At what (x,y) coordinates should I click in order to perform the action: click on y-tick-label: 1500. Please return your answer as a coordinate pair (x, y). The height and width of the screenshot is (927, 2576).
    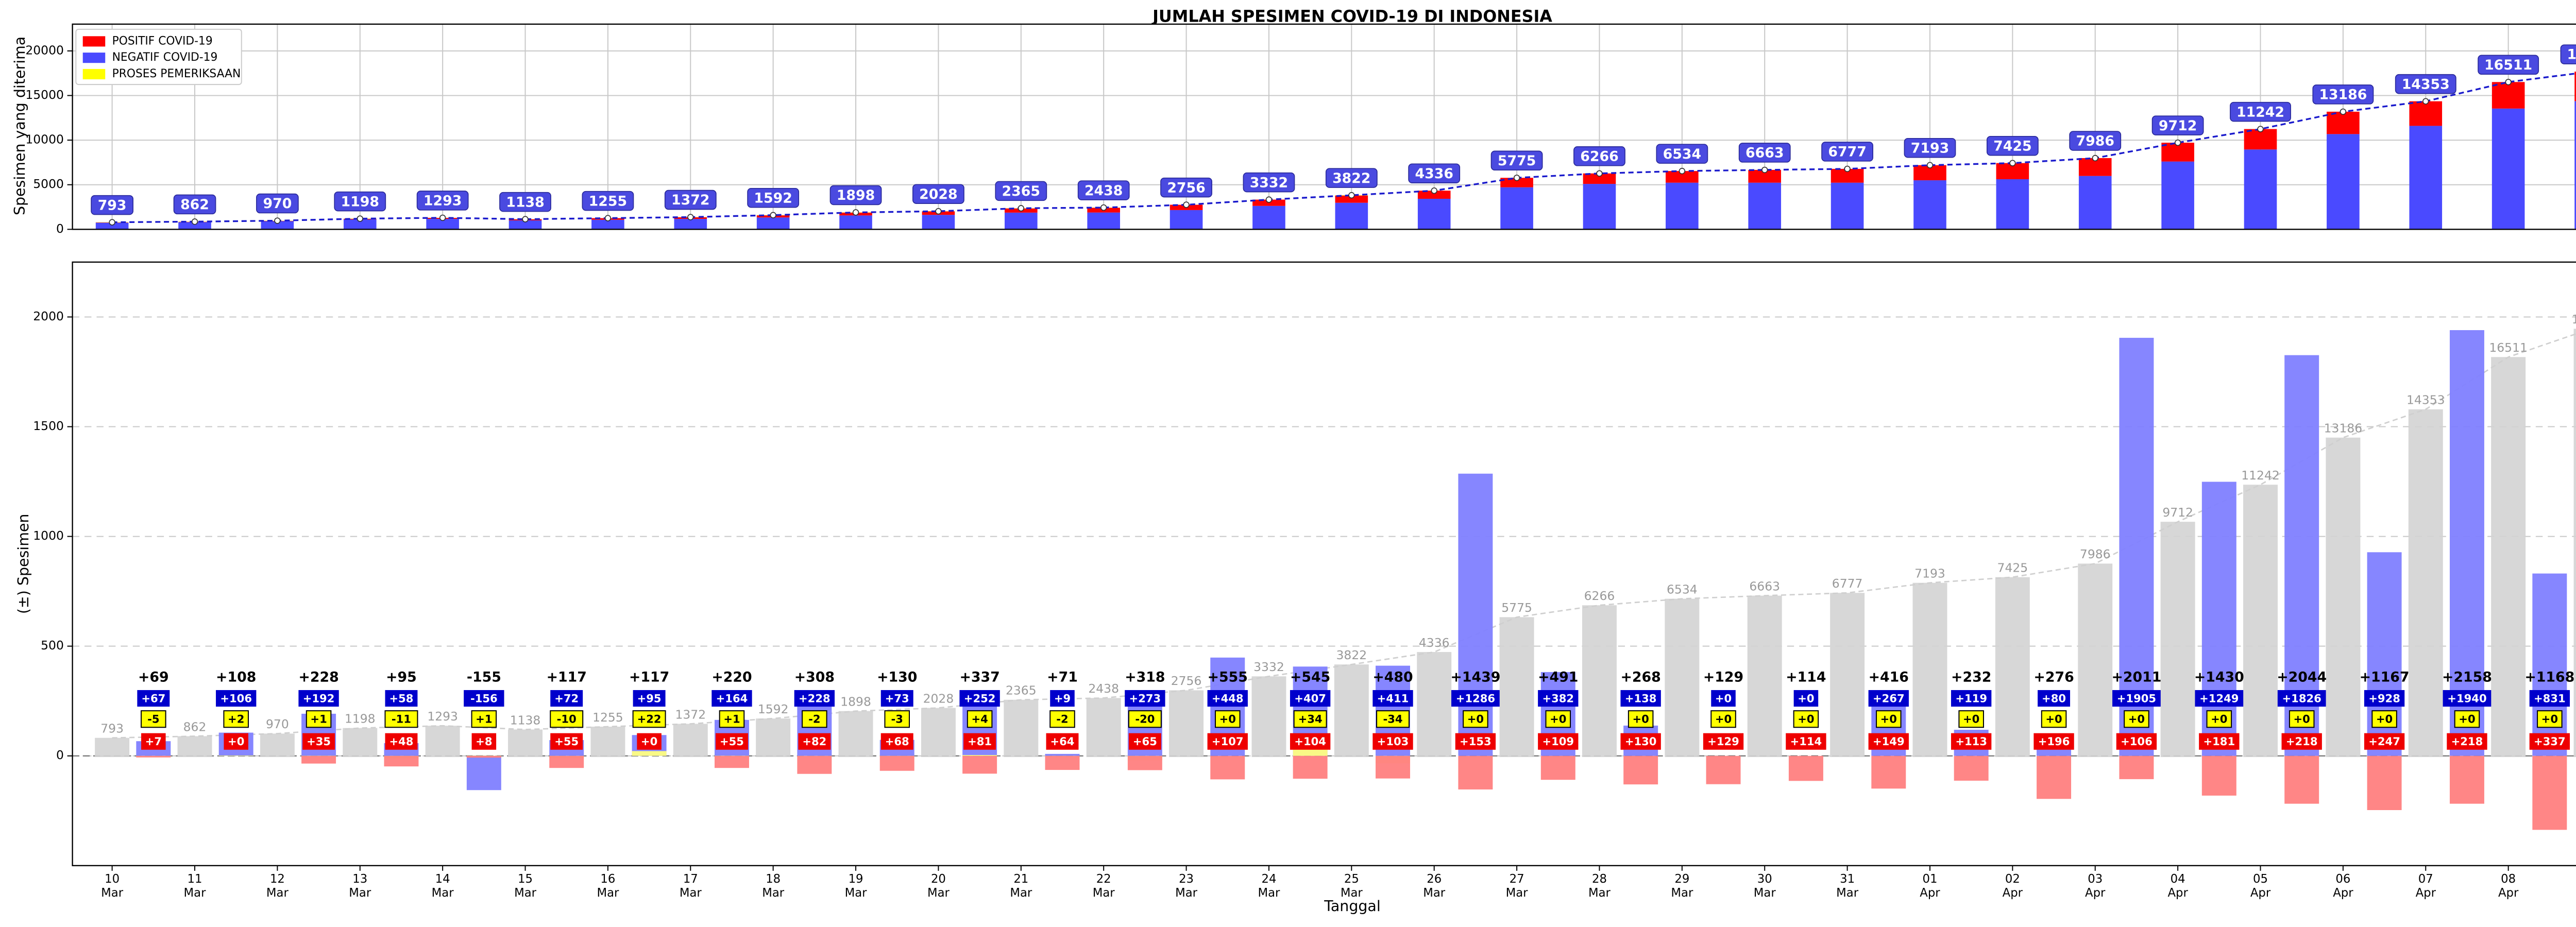
    Looking at the image, I should click on (48, 426).